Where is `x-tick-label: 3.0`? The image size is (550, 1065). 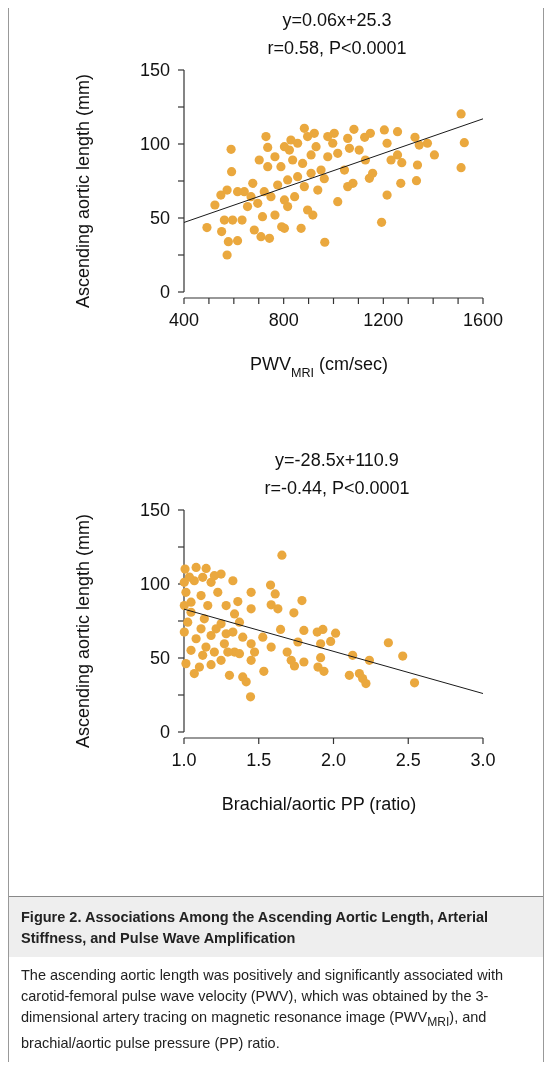 x-tick-label: 3.0 is located at coordinates (483, 760).